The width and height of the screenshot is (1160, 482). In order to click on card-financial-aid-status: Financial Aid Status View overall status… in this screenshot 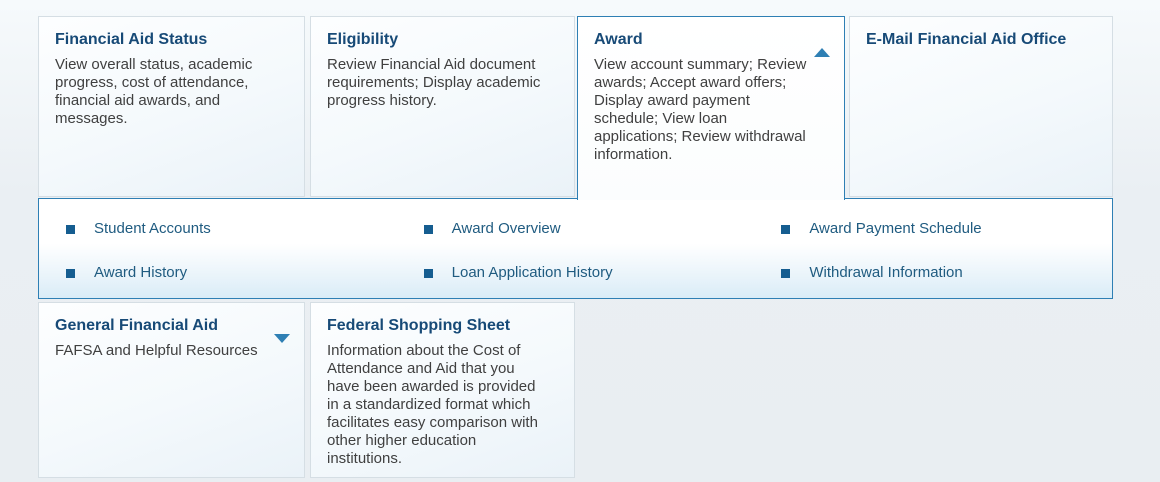, I will do `click(171, 106)`.